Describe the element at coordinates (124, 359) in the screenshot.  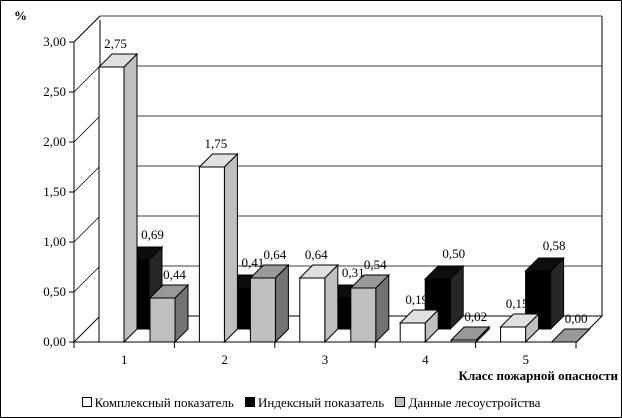
I see `x-tick-label: 1` at that location.